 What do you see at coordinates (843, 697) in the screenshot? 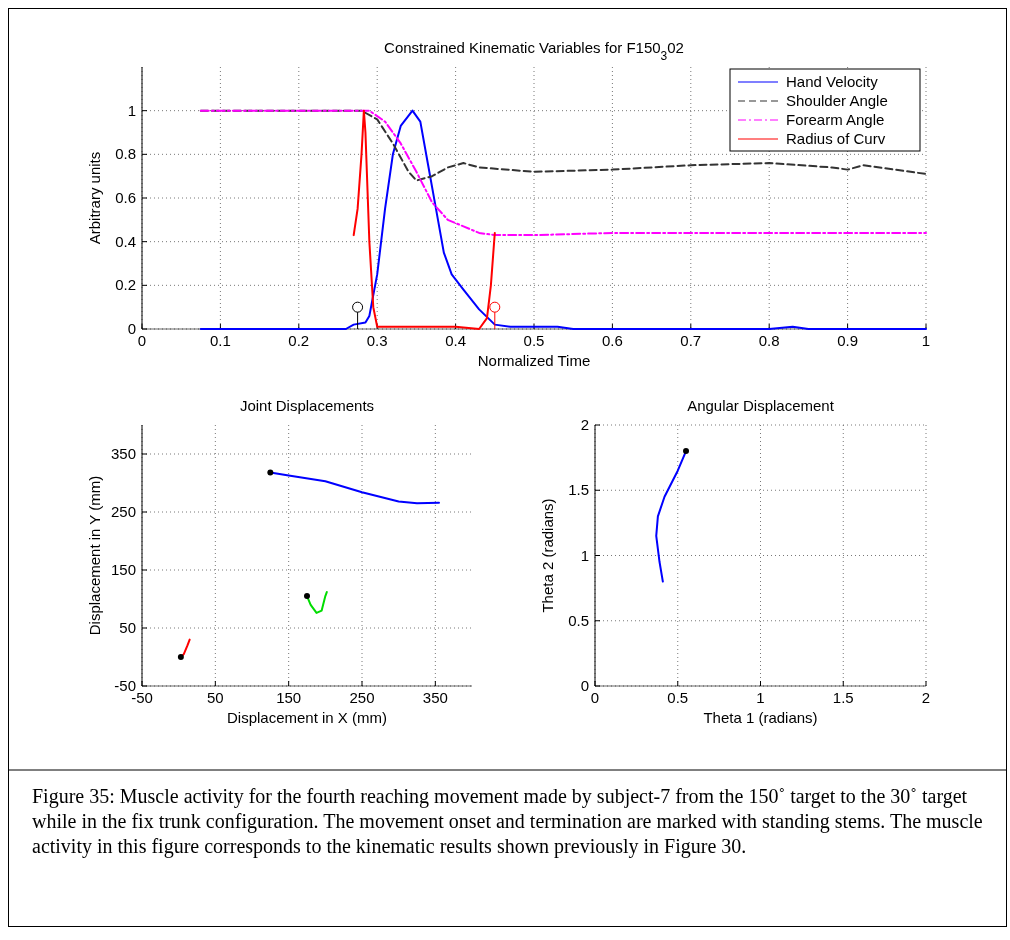
I see `x-tick-label: 1.5` at bounding box center [843, 697].